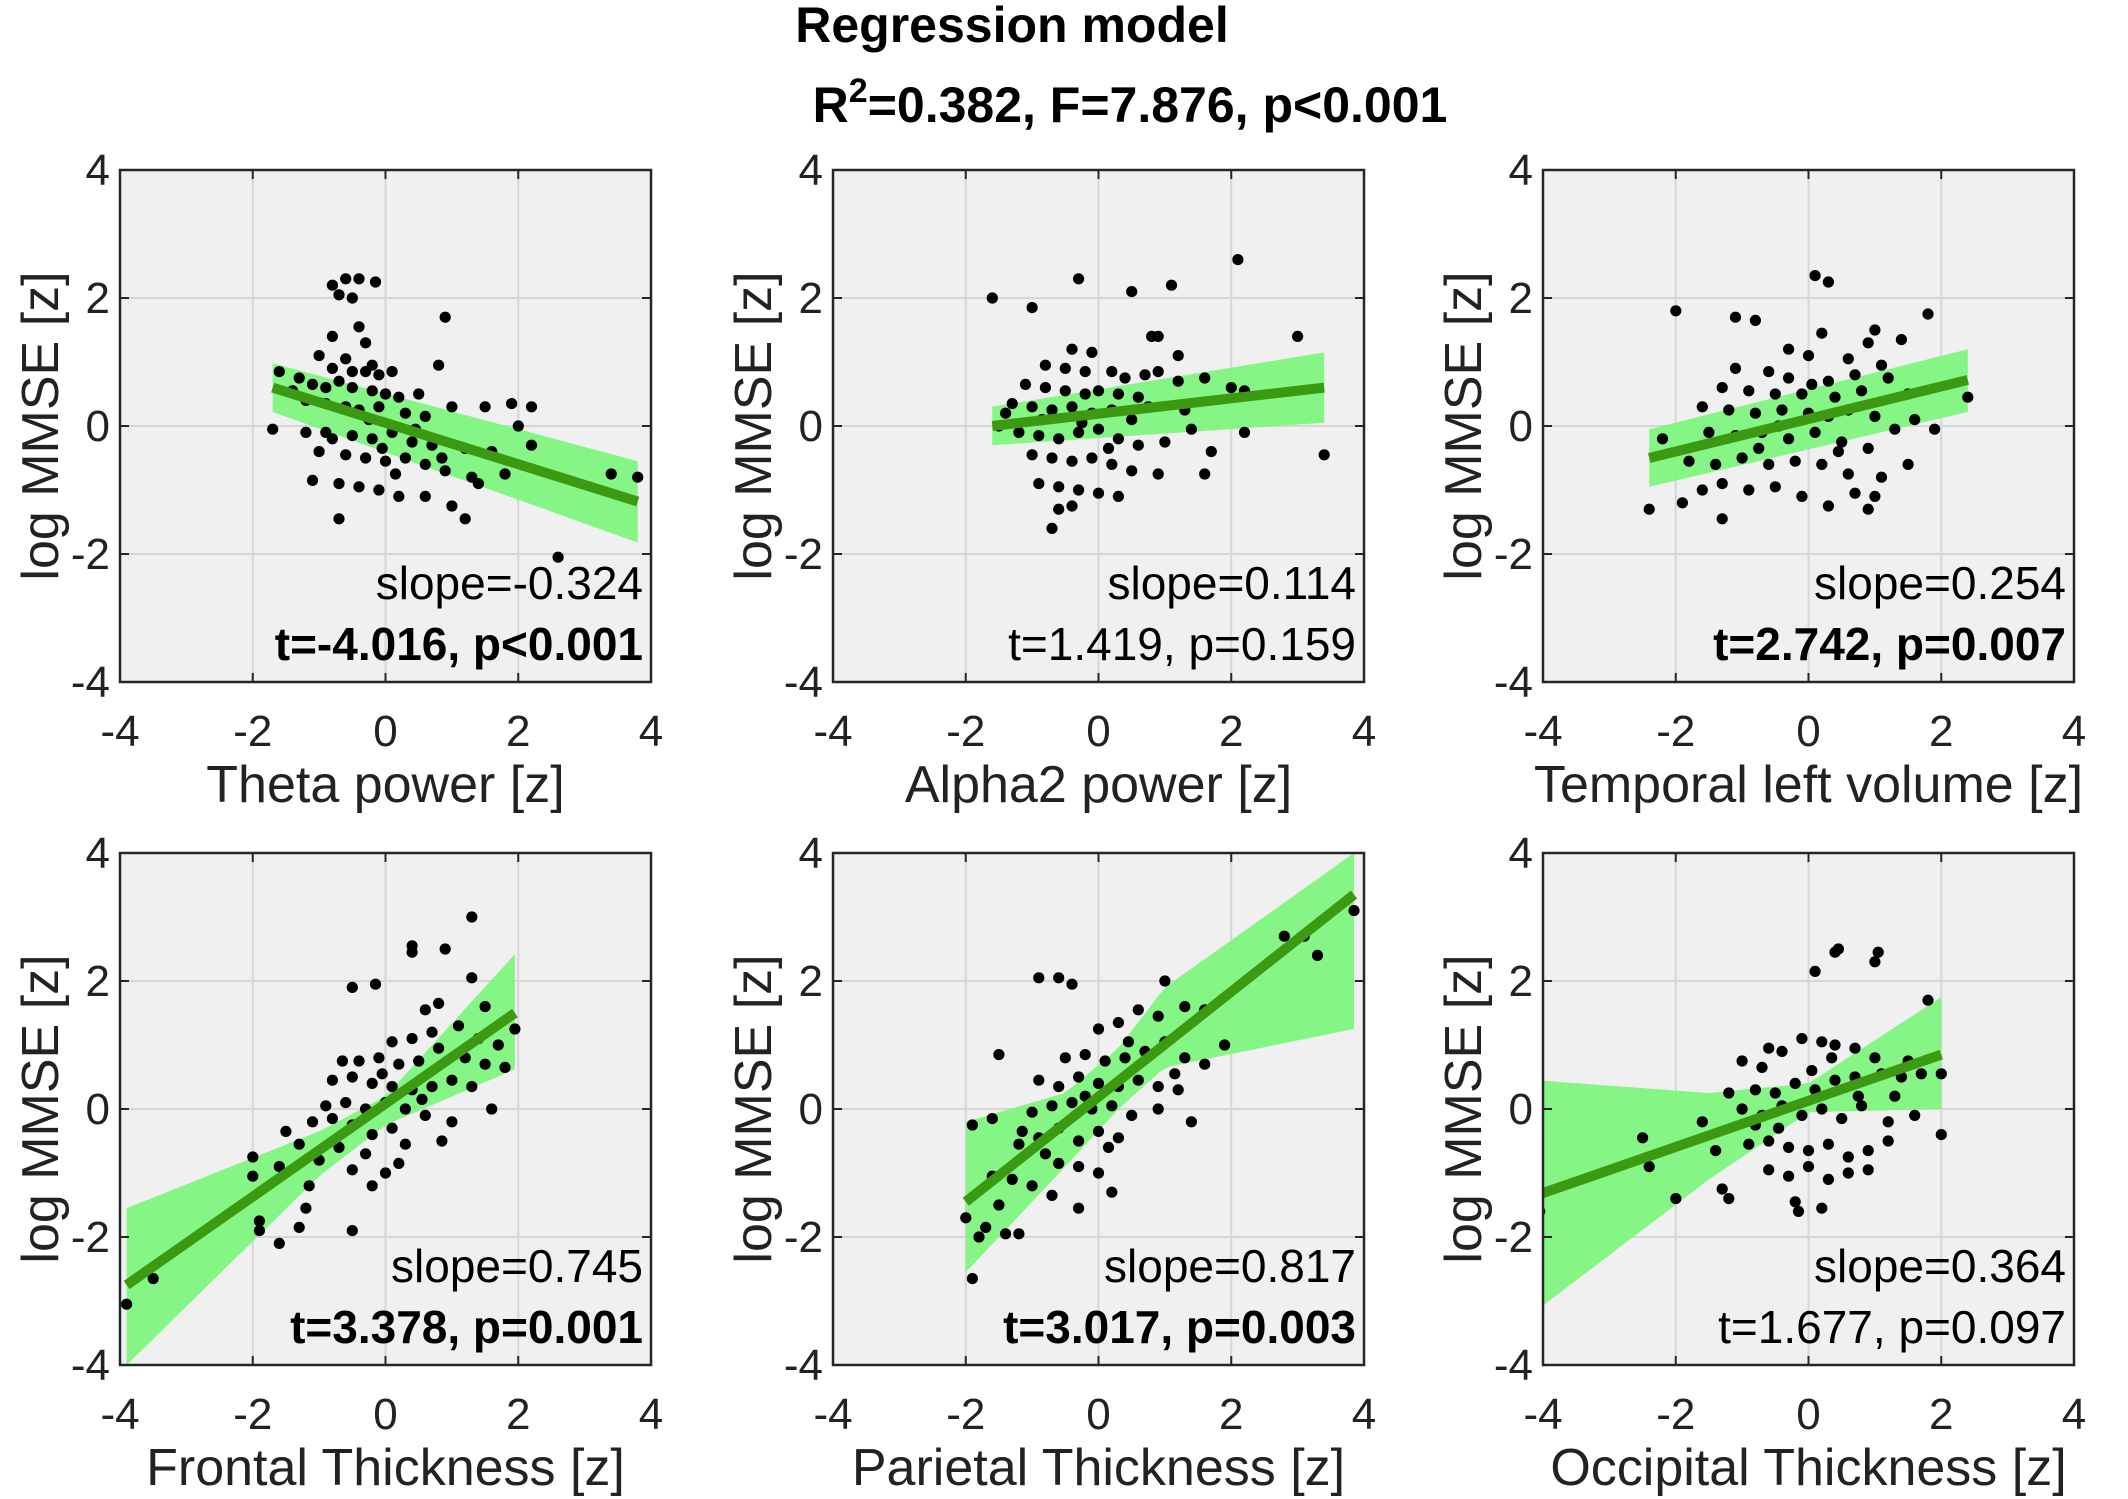 This screenshot has width=2128, height=1499. Describe the element at coordinates (1521, 981) in the screenshot. I see `y-tick-label: 2` at that location.